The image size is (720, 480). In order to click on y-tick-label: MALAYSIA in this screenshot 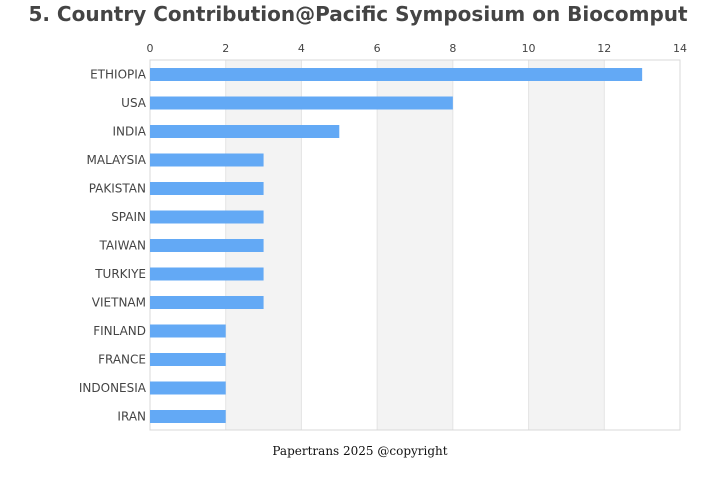, I will do `click(117, 160)`.